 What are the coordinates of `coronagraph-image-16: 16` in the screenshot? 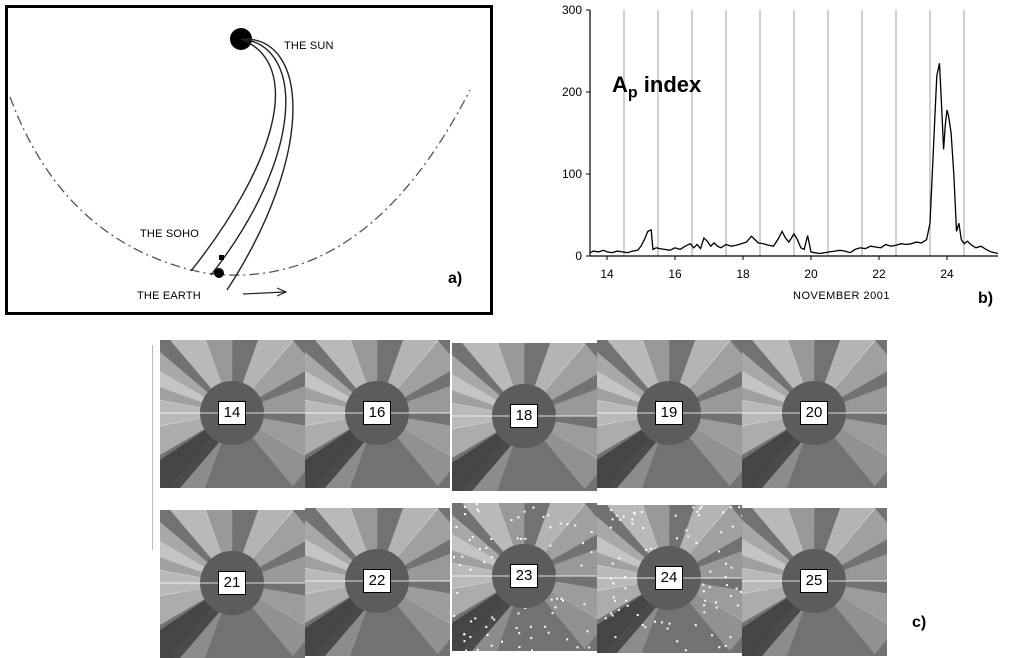 It's located at (377, 414).